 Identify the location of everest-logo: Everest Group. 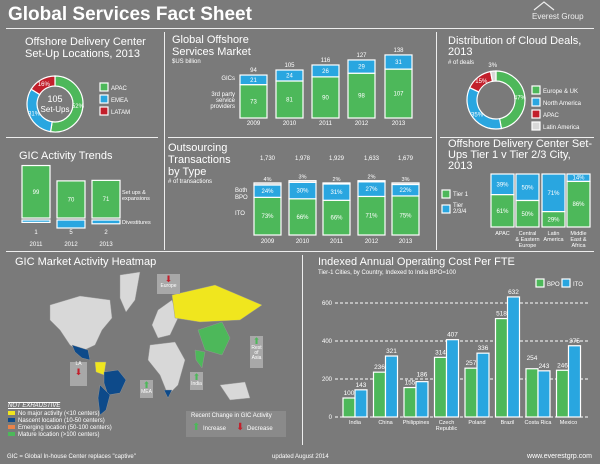
(556, 11).